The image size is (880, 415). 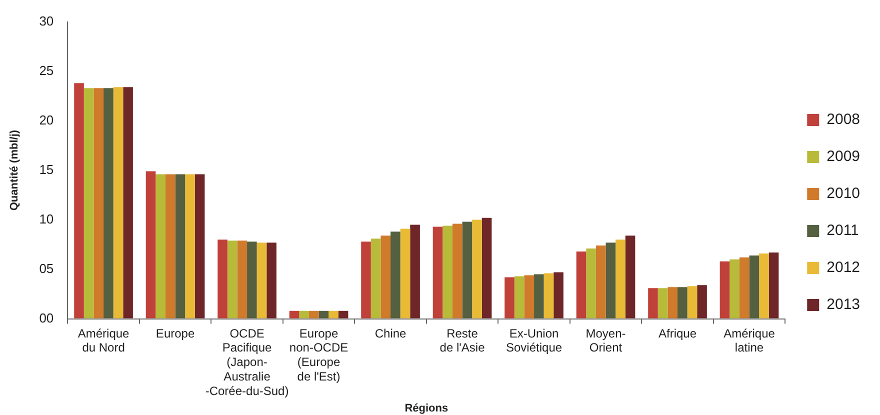 I want to click on y-tick-label: 15, so click(x=46, y=169).